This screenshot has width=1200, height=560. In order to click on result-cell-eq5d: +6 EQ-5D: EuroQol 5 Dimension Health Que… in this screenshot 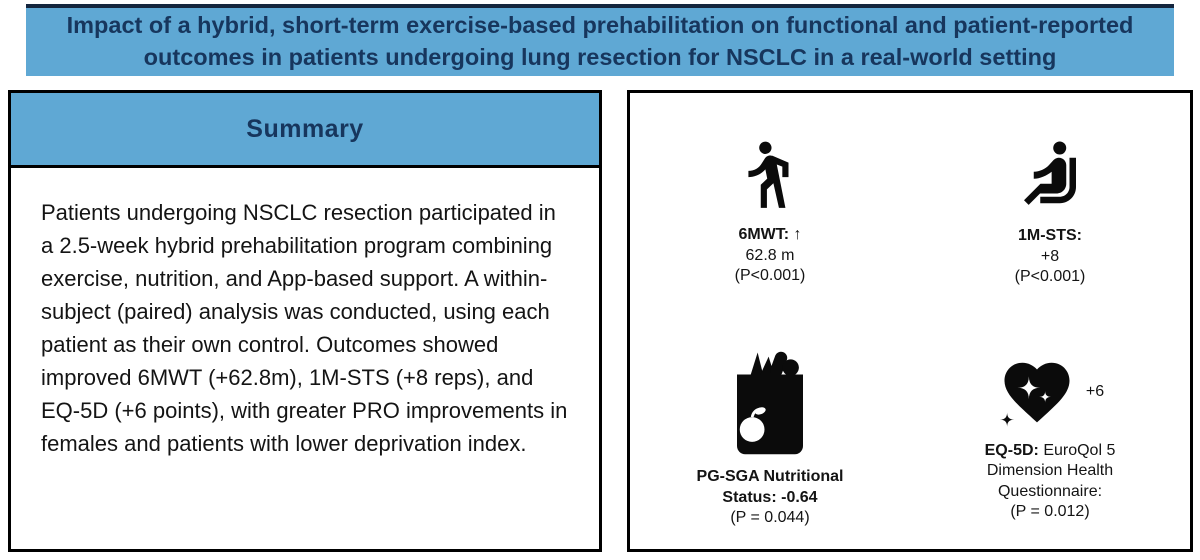, I will do `click(1050, 438)`.